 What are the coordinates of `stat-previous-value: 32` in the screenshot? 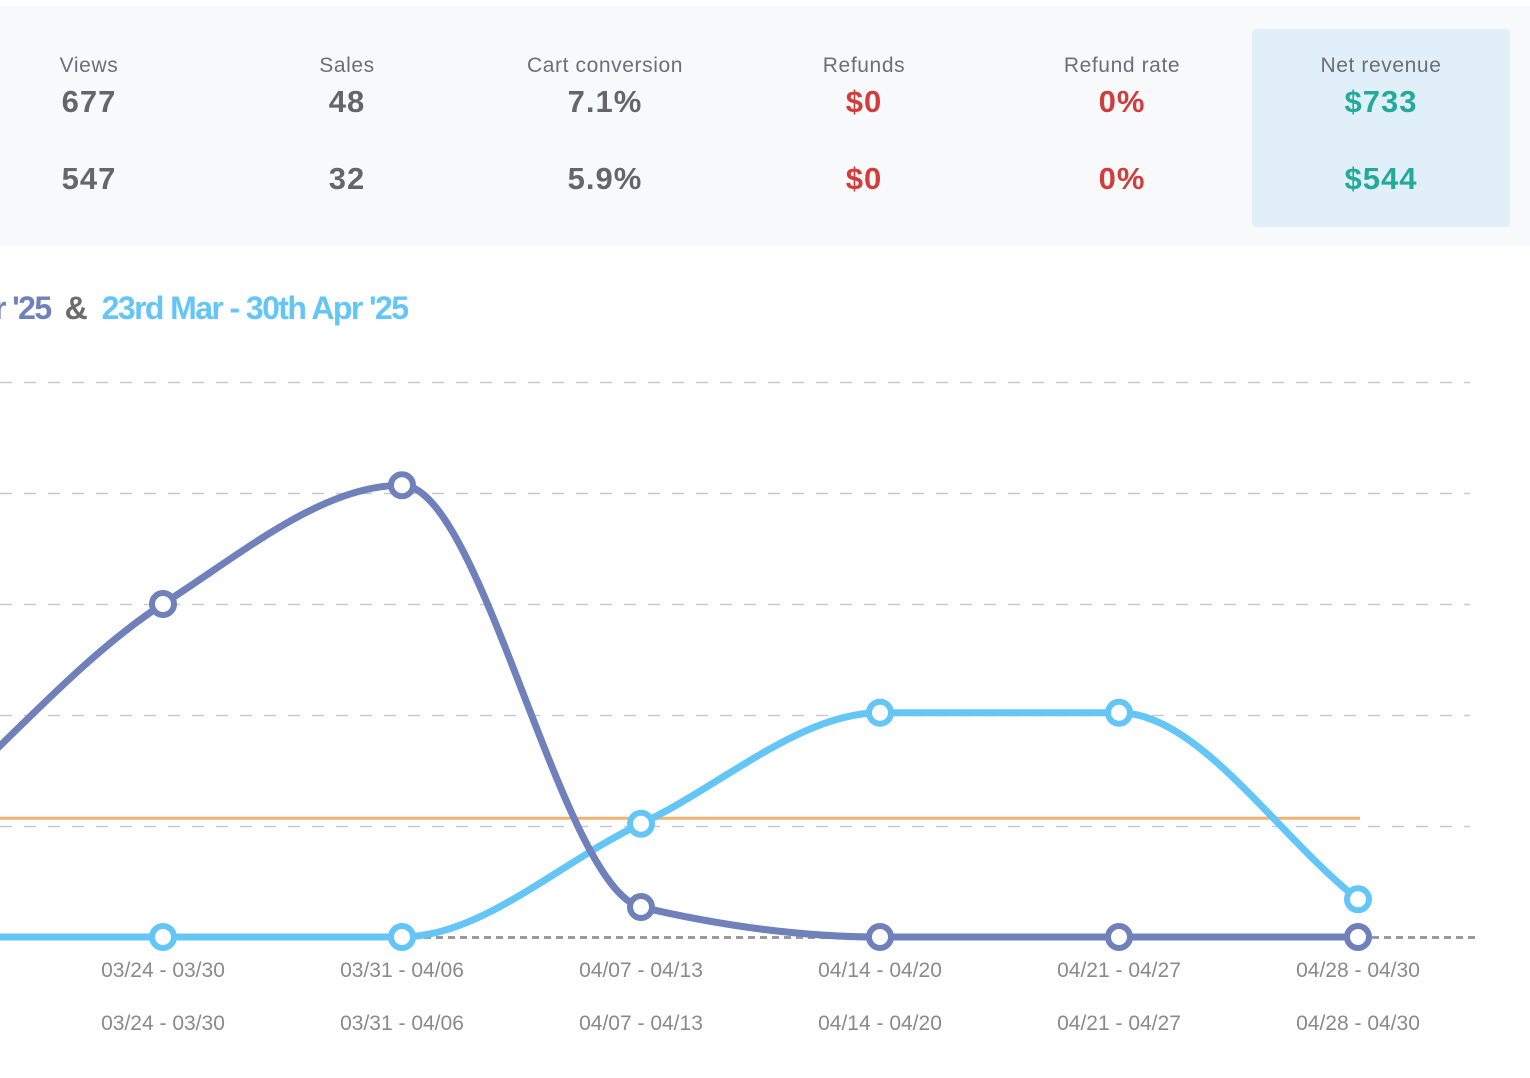 It's located at (347, 178).